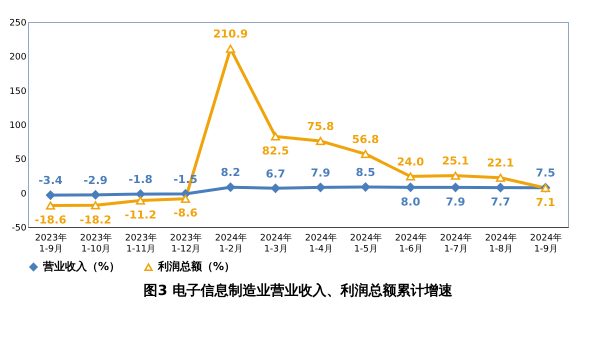  What do you see at coordinates (501, 243) in the screenshot?
I see `x-tick-label: 2024年 1-8月` at bounding box center [501, 243].